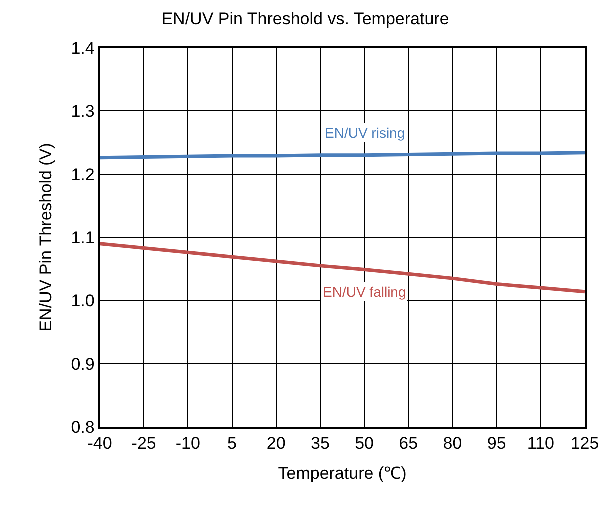 The height and width of the screenshot is (505, 611). What do you see at coordinates (100, 444) in the screenshot?
I see `x-tick-label: -40` at bounding box center [100, 444].